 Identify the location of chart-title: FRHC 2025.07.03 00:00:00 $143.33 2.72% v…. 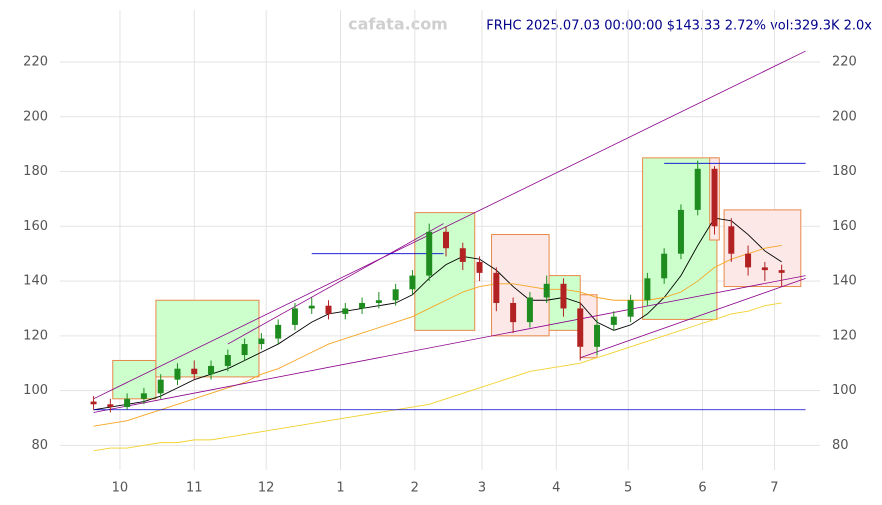
(679, 26).